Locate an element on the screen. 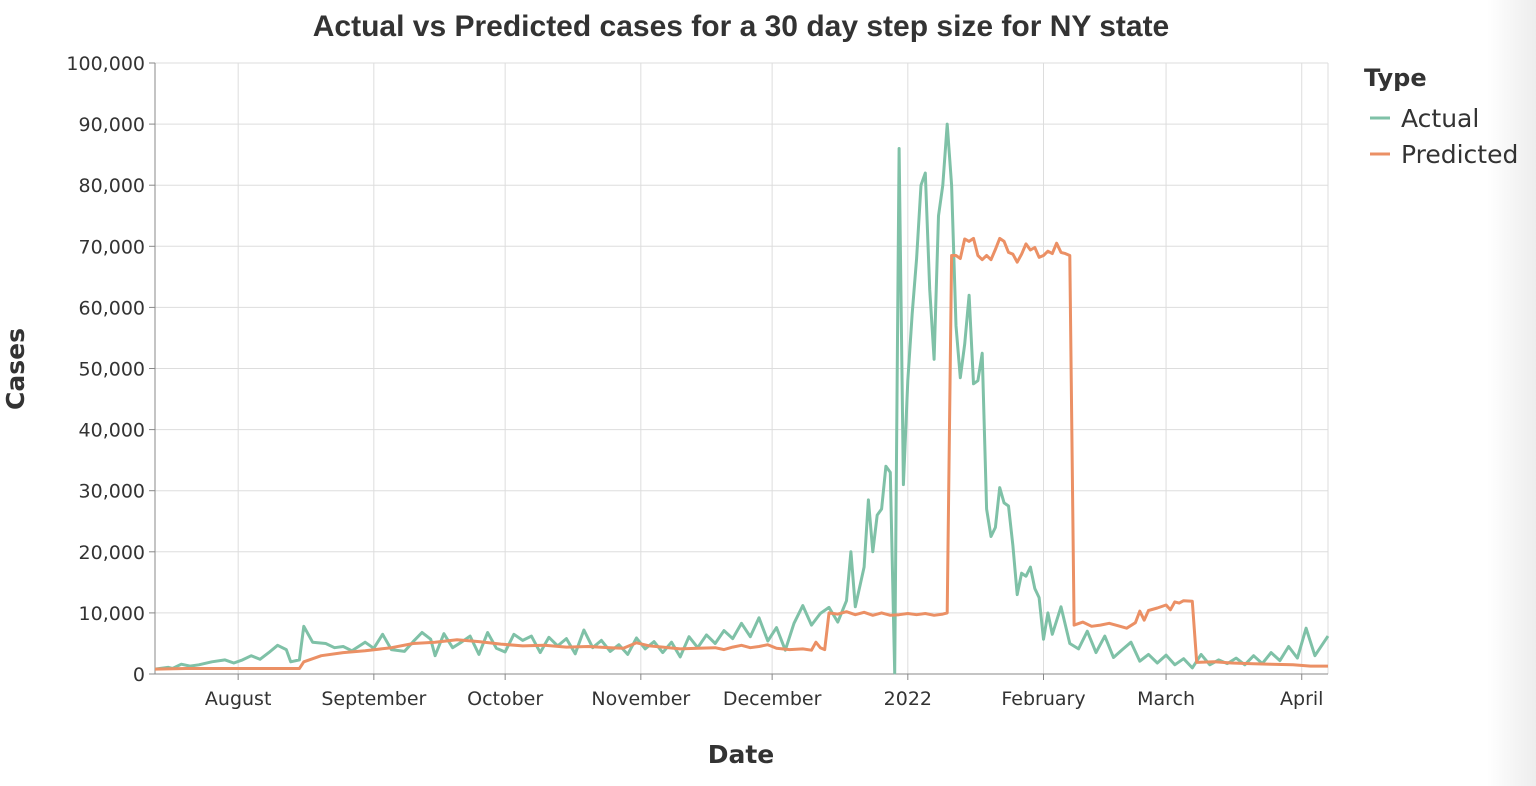  y-tick-label: 80,000 is located at coordinates (112, 186).